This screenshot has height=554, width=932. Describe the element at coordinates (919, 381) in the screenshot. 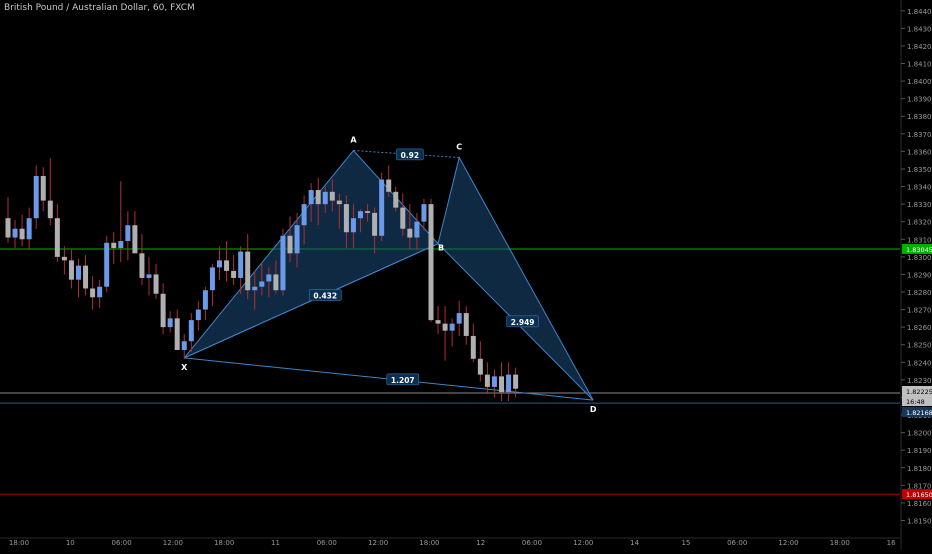

I see `price-tick-label: 1.82300` at that location.